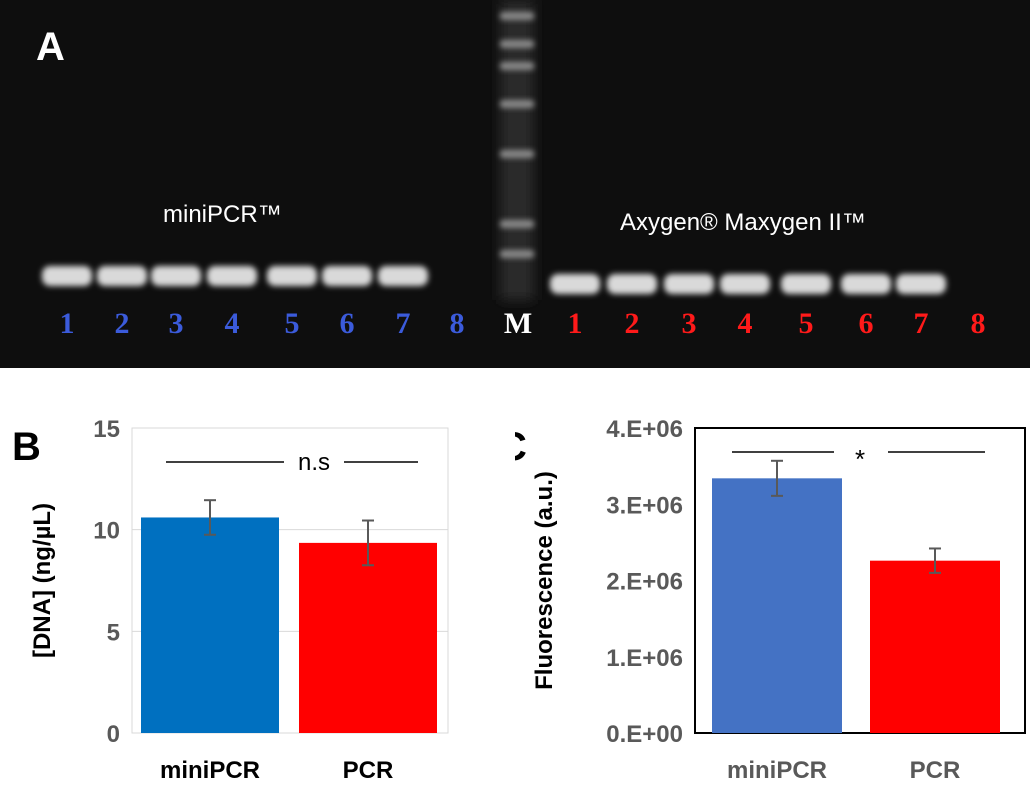 The image size is (1030, 786). What do you see at coordinates (42, 580) in the screenshot?
I see `y-axis-label: [DNA] (ng/µL)` at bounding box center [42, 580].